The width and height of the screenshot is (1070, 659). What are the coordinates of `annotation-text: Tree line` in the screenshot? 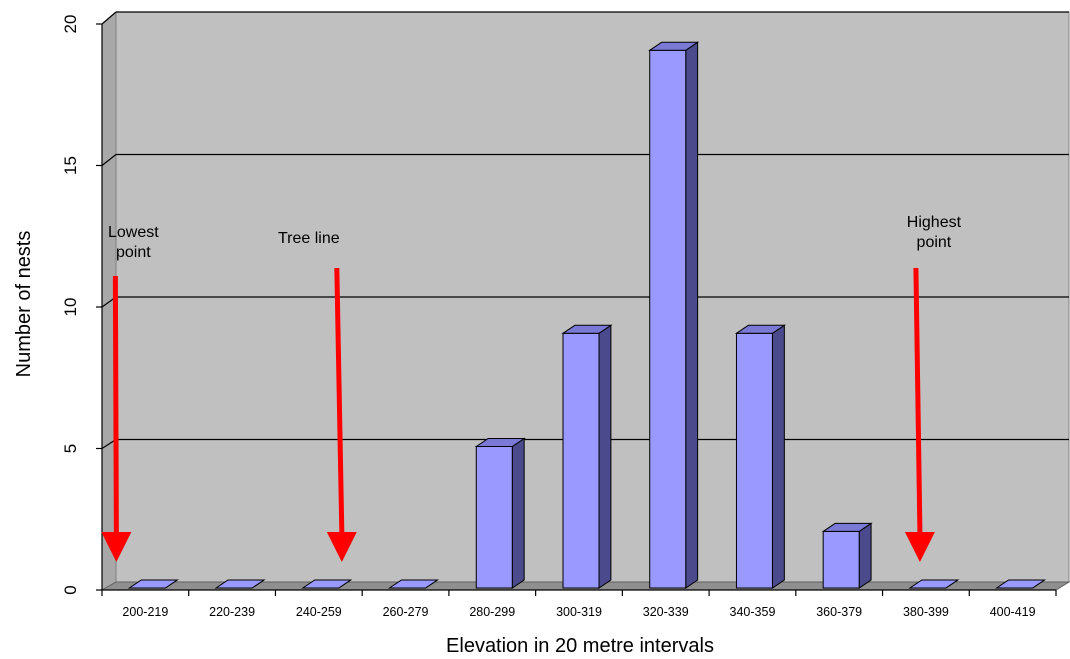 It's located at (309, 238).